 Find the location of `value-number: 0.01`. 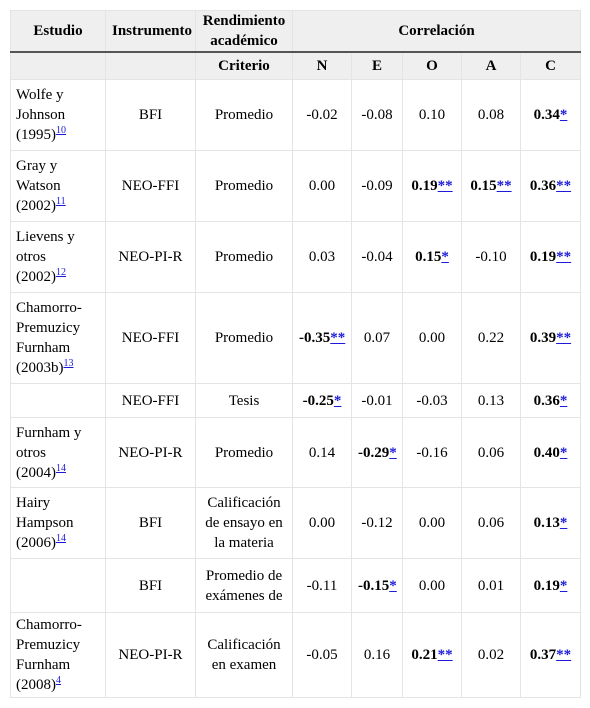

value-number: 0.01 is located at coordinates (491, 585).